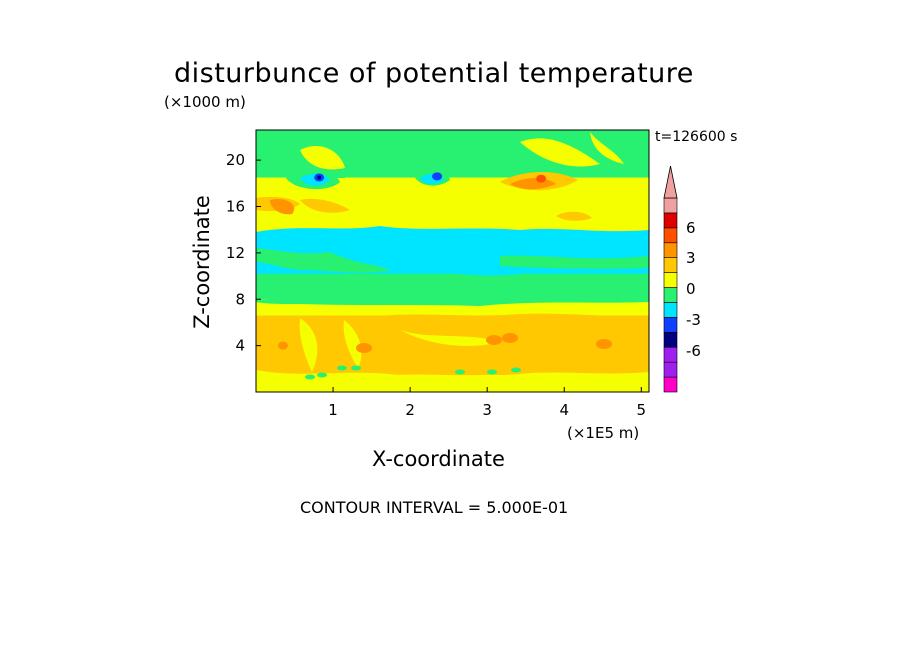 This screenshot has height=654, width=904. Describe the element at coordinates (450, 338) in the screenshot. I see `yellow-streak` at that location.